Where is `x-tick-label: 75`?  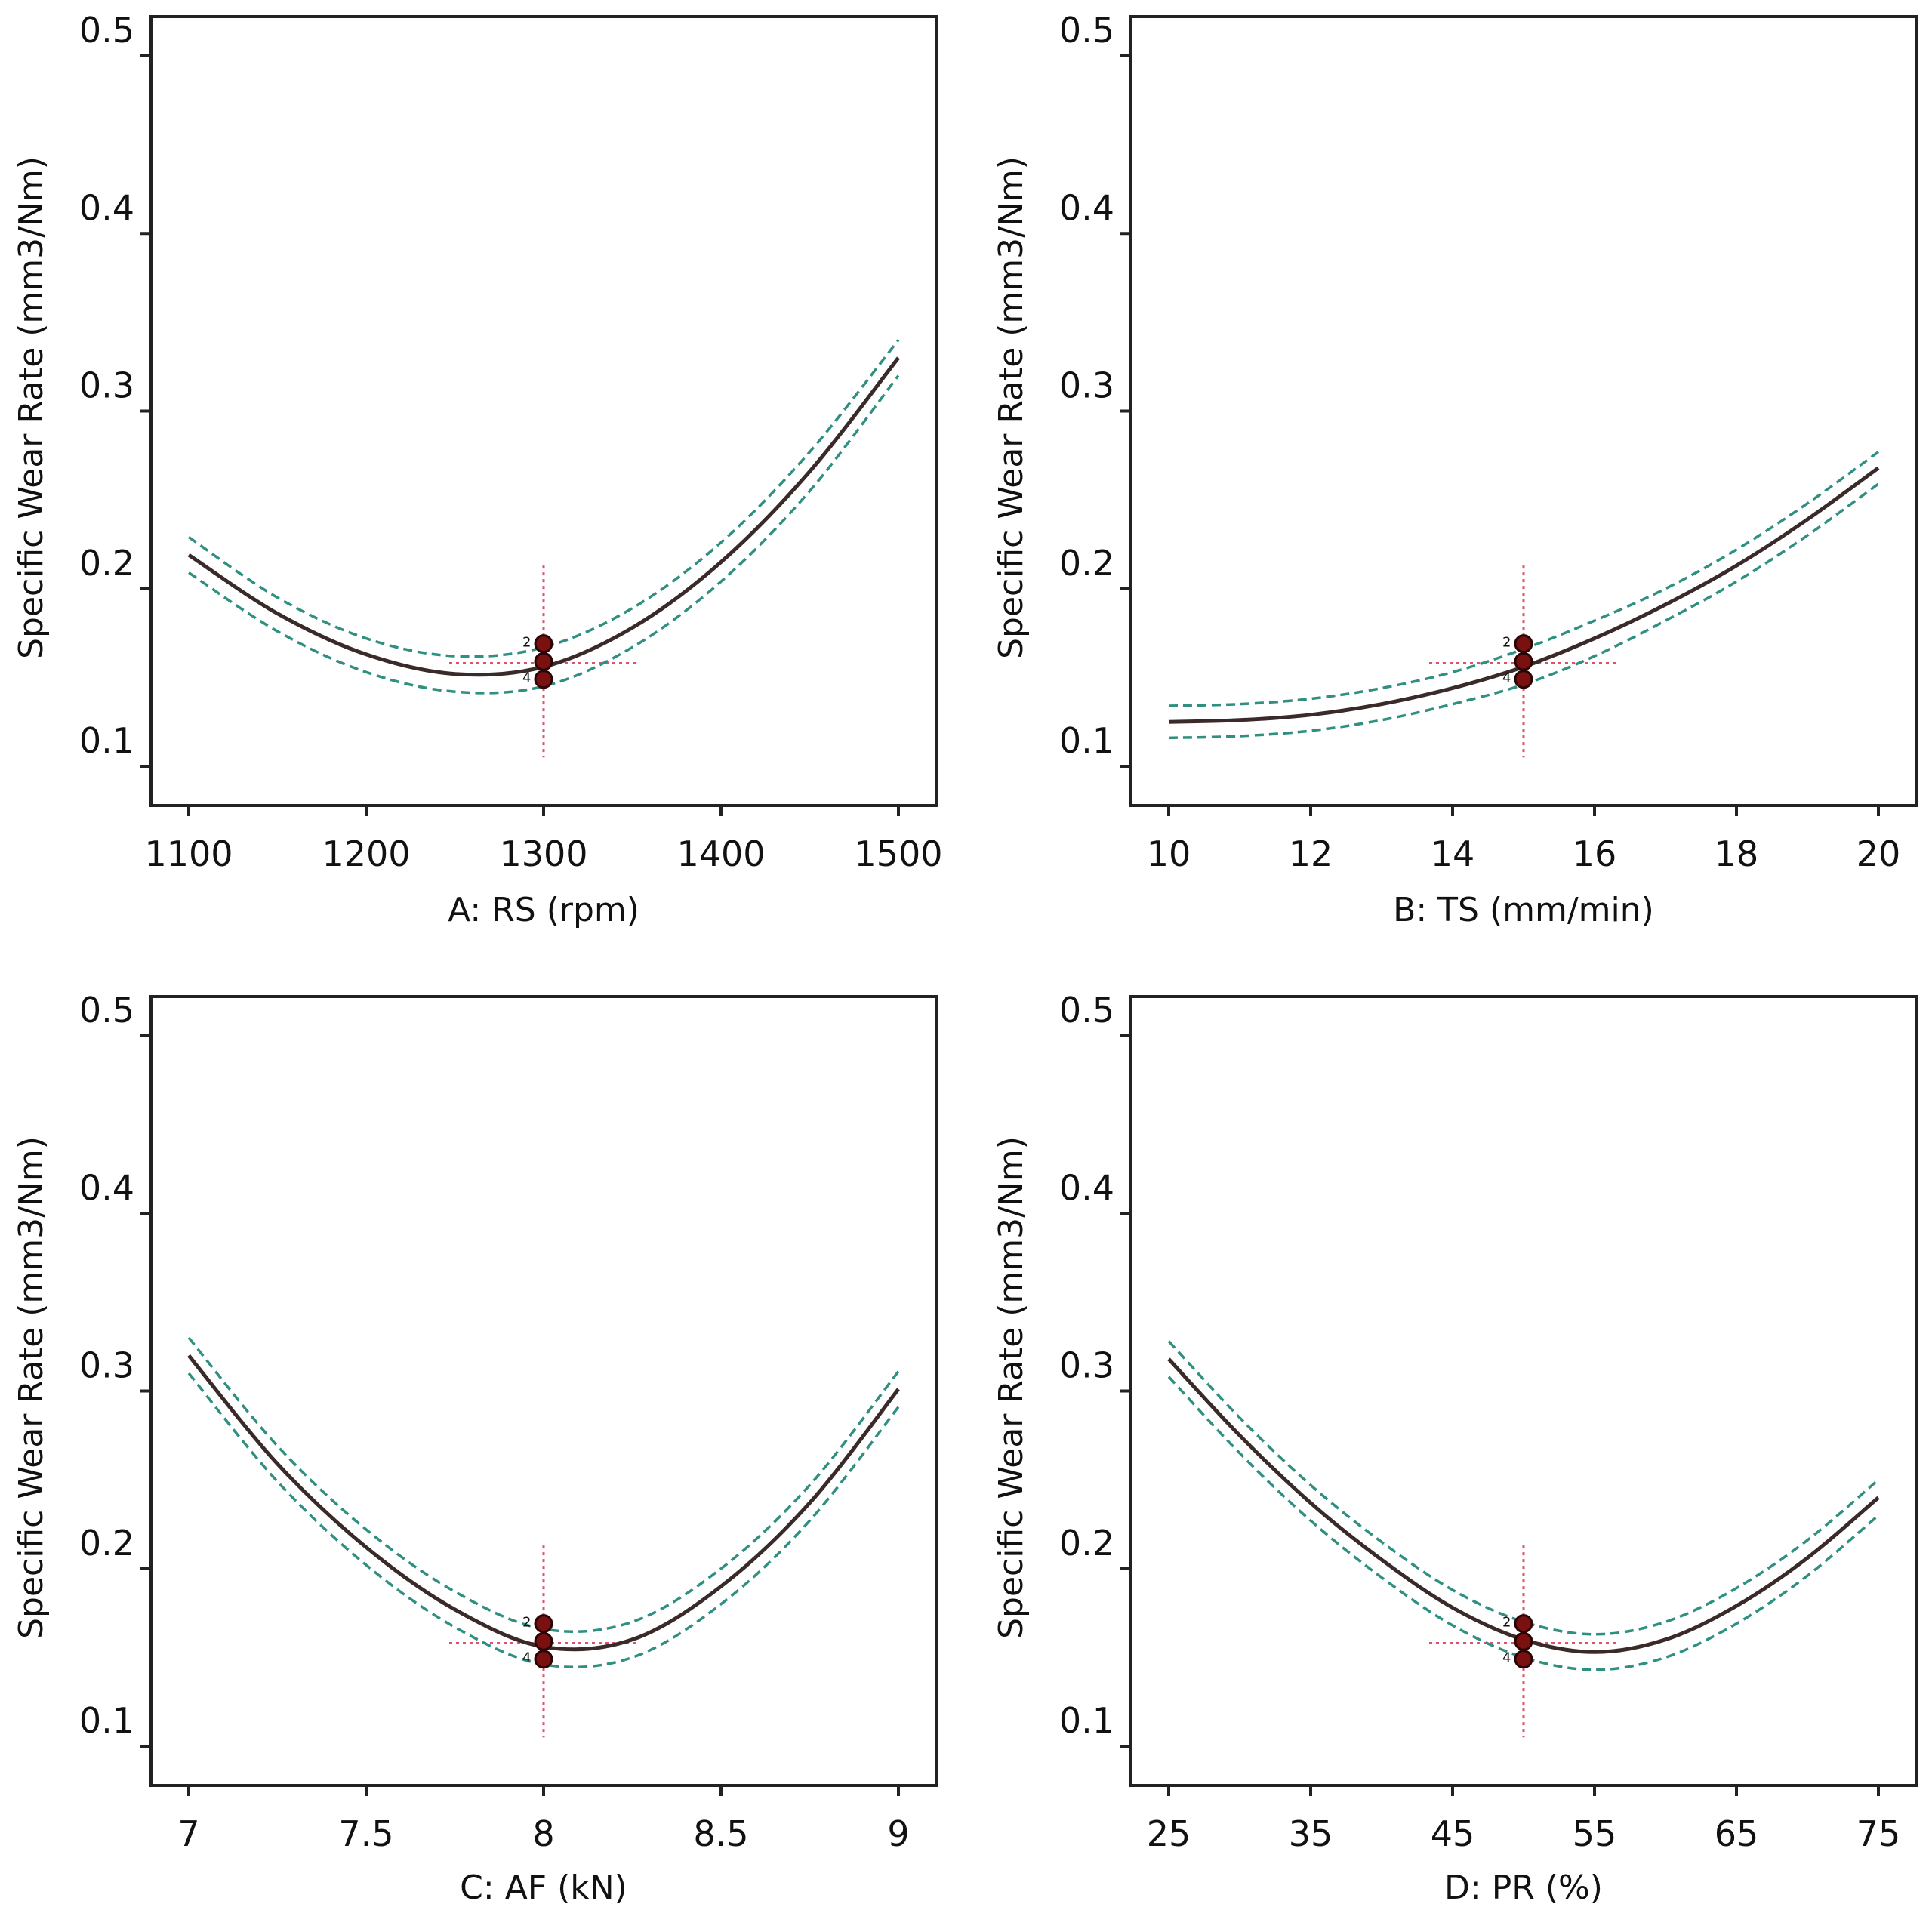
x-tick-label: 75 is located at coordinates (1879, 1833).